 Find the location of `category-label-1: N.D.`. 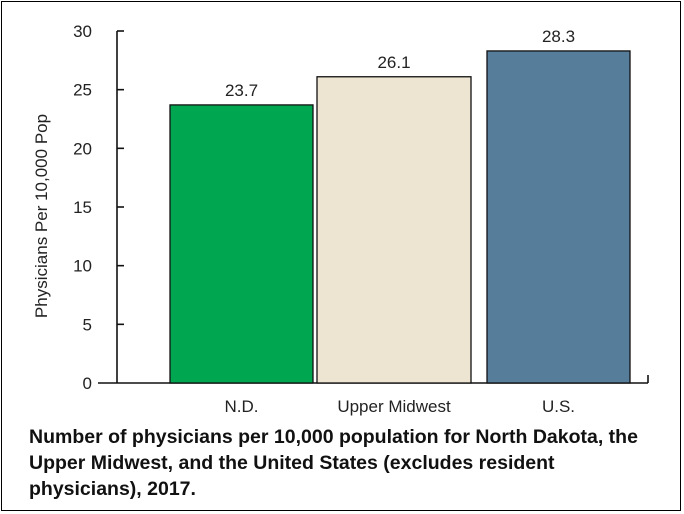

category-label-1: N.D. is located at coordinates (242, 406).